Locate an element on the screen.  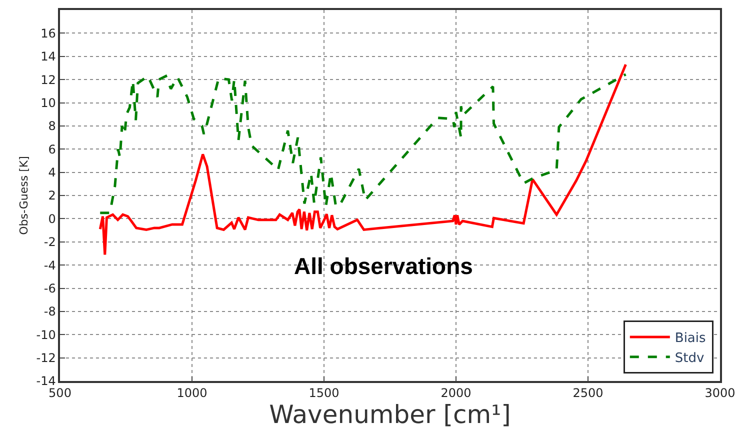
y-tick-label: -14 is located at coordinates (46, 381).